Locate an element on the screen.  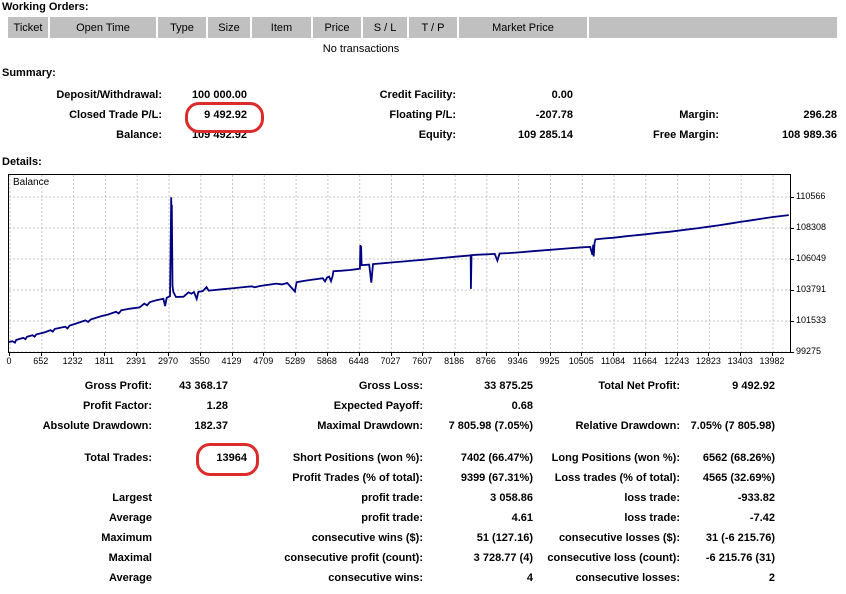
stat-value-51-127-16: 51 (127.16) is located at coordinates (504, 538).